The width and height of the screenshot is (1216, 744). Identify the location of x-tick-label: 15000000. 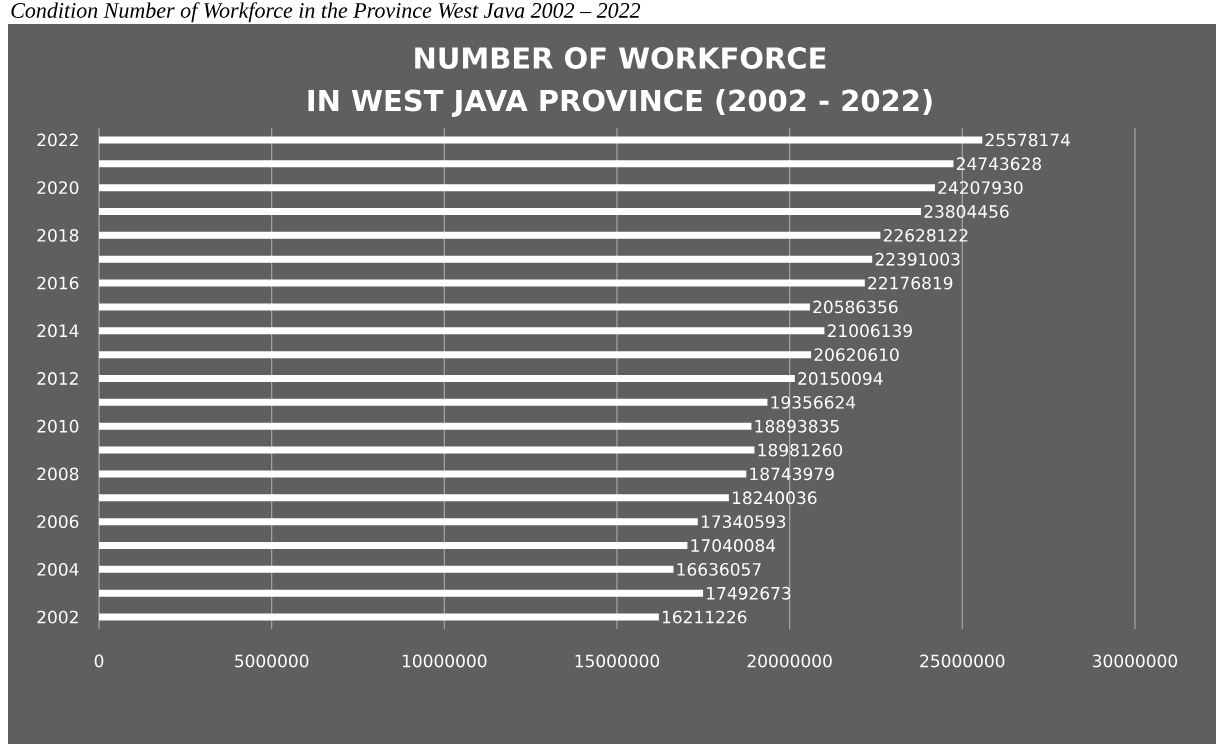
(617, 661).